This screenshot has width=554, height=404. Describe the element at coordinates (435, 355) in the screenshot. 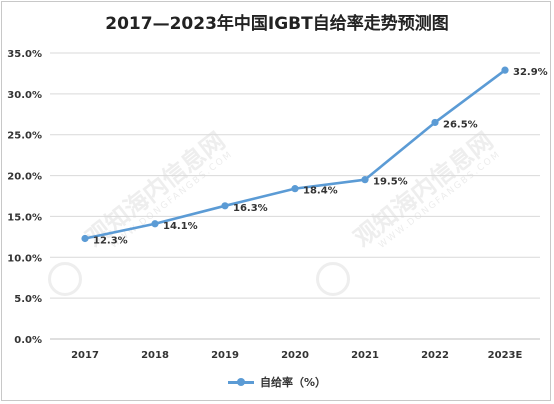

I see `x-tick-label: 2022` at that location.